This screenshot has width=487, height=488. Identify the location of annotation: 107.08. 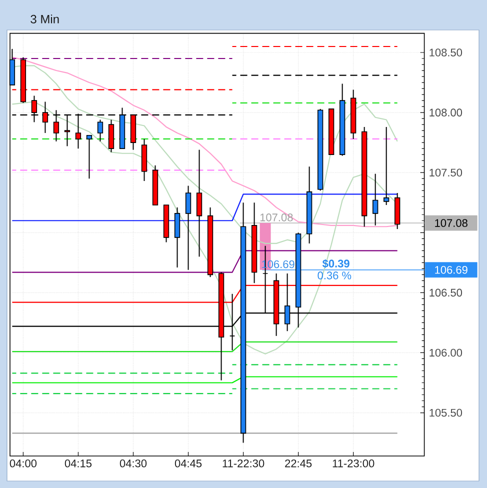
(276, 218).